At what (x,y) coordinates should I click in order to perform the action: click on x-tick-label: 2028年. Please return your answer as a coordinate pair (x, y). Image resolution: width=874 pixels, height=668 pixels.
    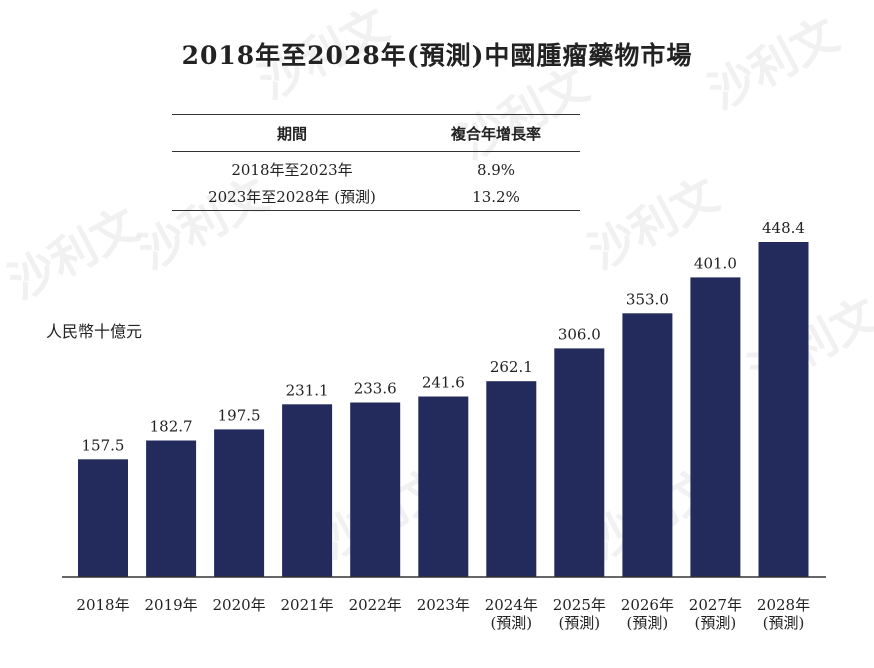
    Looking at the image, I should click on (783, 605).